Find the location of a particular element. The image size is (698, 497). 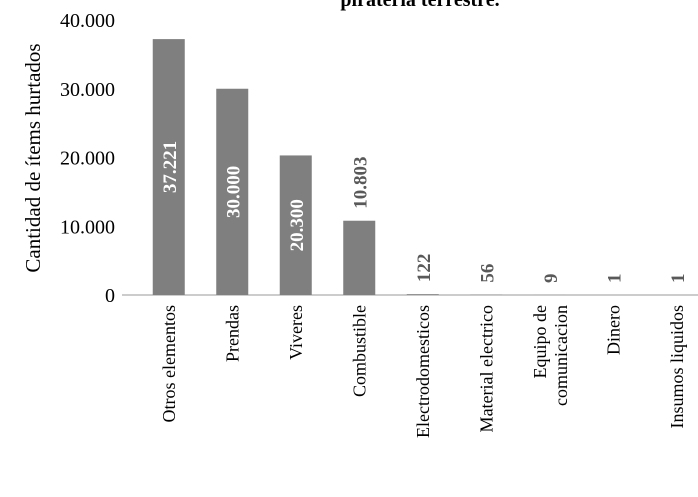

x-tick-label: Prendas is located at coordinates (232, 333).